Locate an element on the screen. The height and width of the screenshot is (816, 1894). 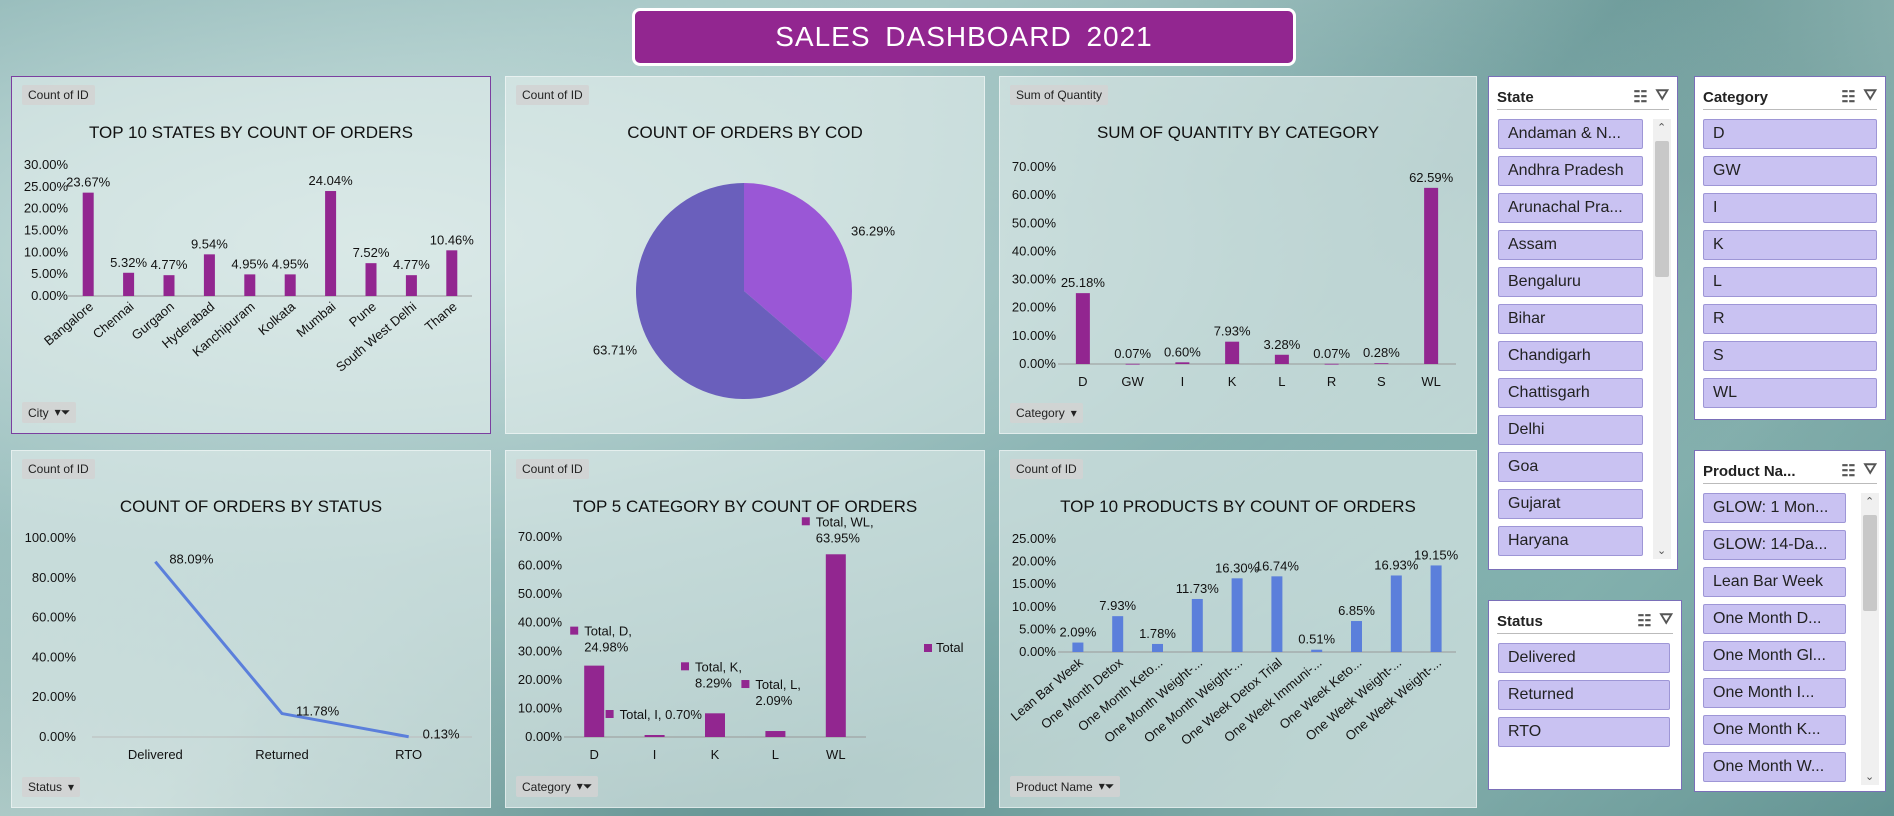
x-tick-label: R is located at coordinates (1331, 381).